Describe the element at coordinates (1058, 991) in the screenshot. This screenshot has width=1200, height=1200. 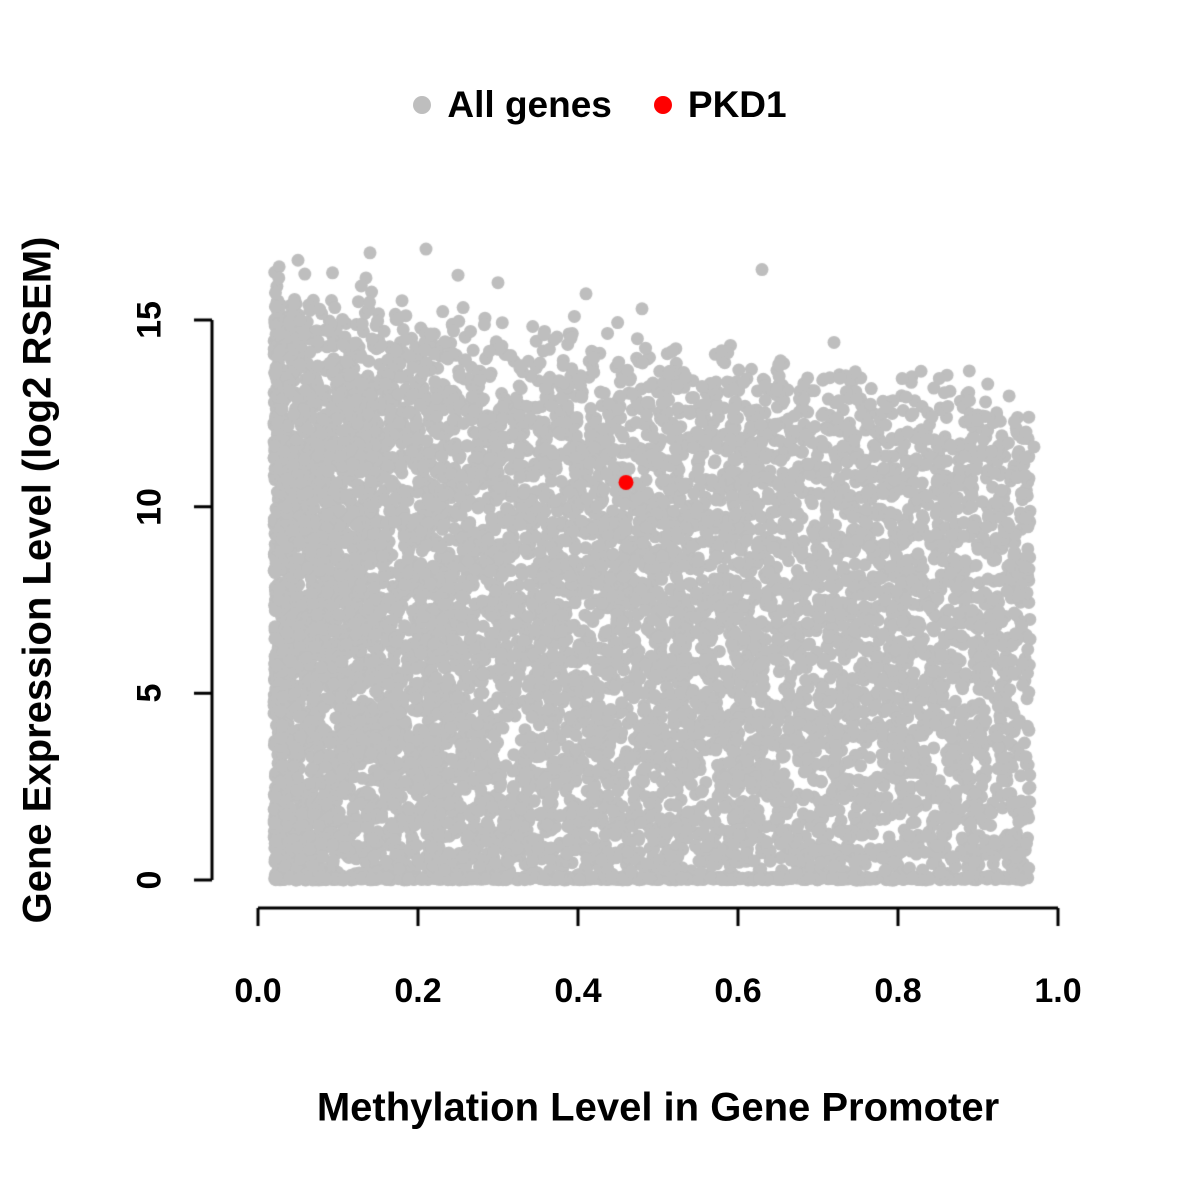
I see `x-tick-label: 1.0` at that location.